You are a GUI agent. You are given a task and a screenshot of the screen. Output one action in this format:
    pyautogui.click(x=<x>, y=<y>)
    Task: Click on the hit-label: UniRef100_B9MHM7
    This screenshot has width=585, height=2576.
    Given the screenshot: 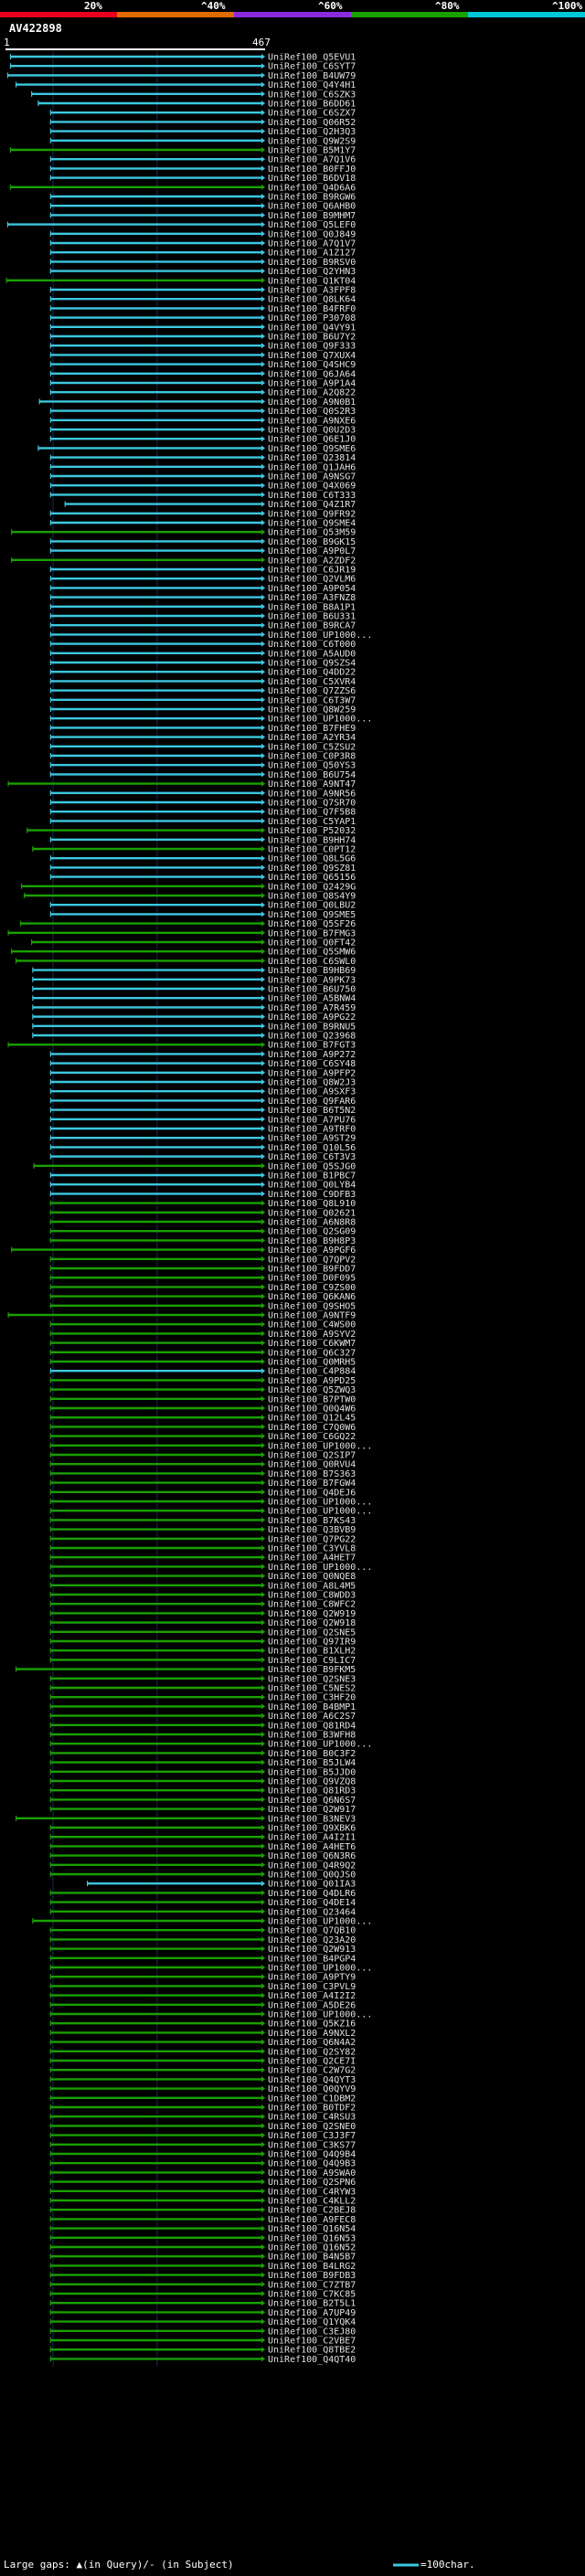 What is the action you would take?
    pyautogui.click(x=312, y=216)
    